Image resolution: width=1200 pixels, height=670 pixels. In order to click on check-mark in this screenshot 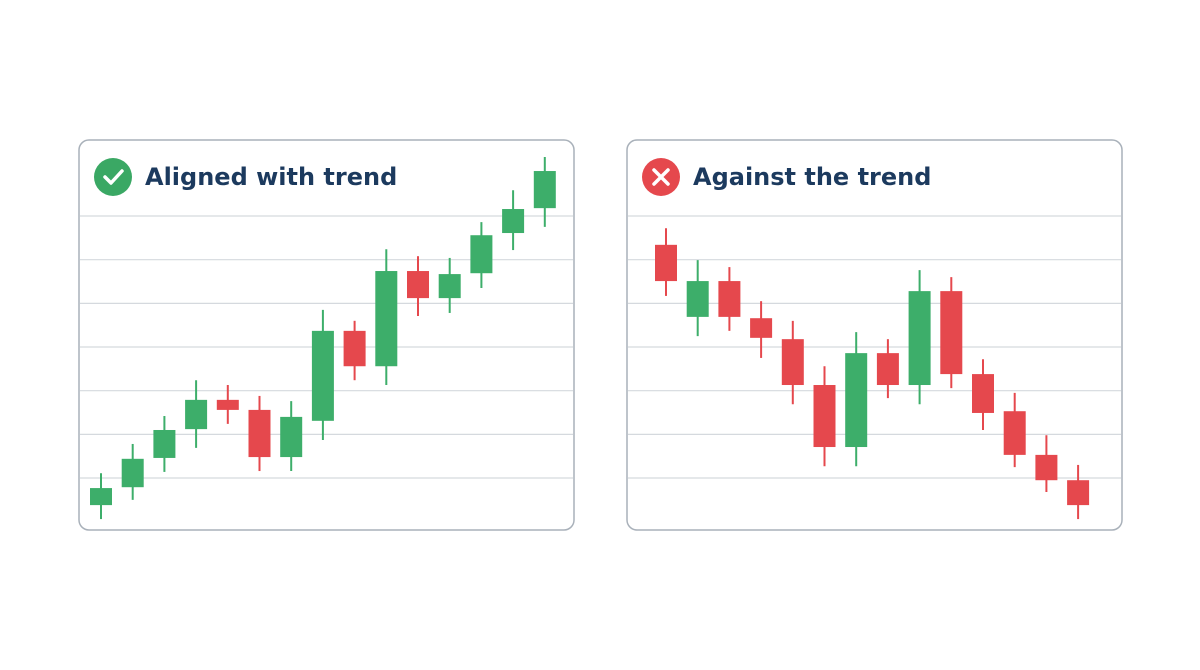, I will do `click(113, 177)`.